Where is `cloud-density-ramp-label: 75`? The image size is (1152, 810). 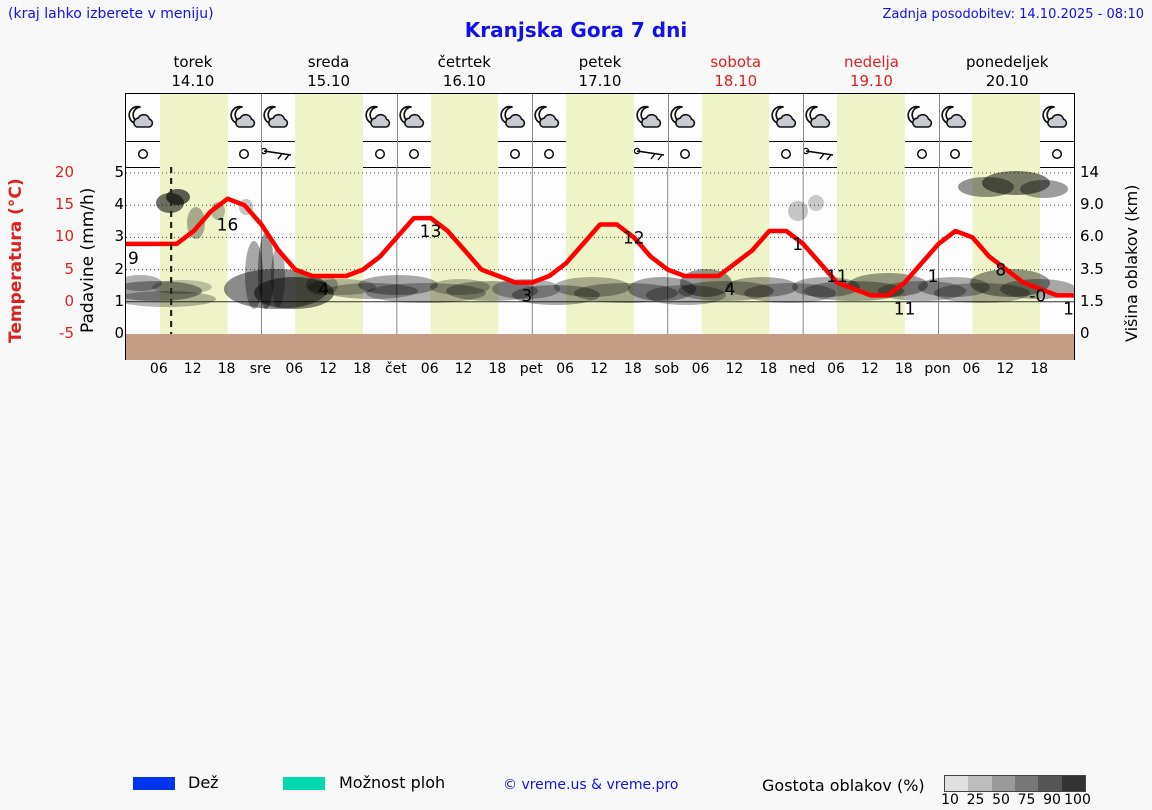 cloud-density-ramp-label: 75 is located at coordinates (1026, 800).